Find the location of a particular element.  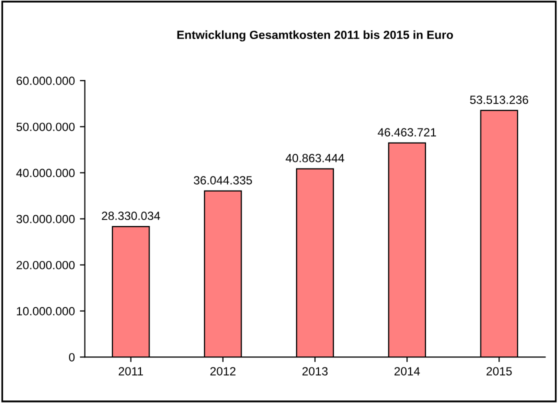

x-tick-label: 2014 is located at coordinates (407, 371).